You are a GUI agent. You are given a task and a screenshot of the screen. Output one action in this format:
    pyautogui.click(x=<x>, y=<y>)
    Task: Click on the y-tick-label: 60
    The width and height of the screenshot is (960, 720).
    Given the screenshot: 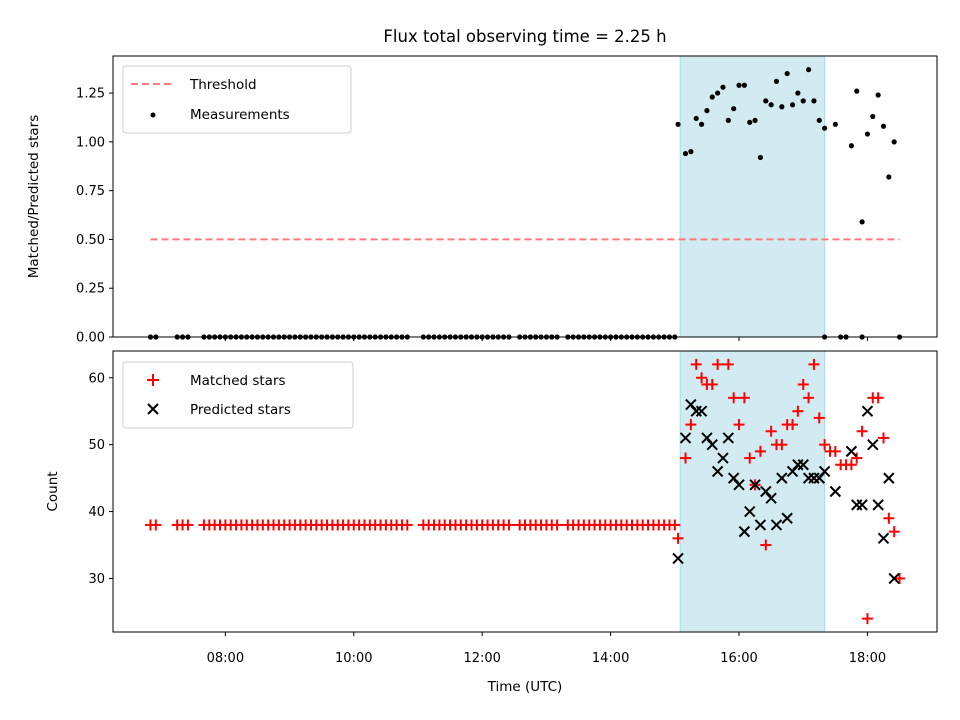 What is the action you would take?
    pyautogui.click(x=96, y=378)
    